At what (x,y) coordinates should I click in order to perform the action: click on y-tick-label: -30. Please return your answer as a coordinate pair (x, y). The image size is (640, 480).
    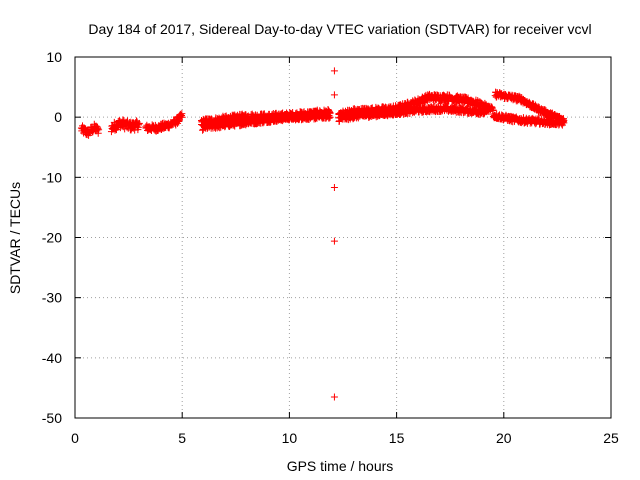
    Looking at the image, I should click on (52, 298).